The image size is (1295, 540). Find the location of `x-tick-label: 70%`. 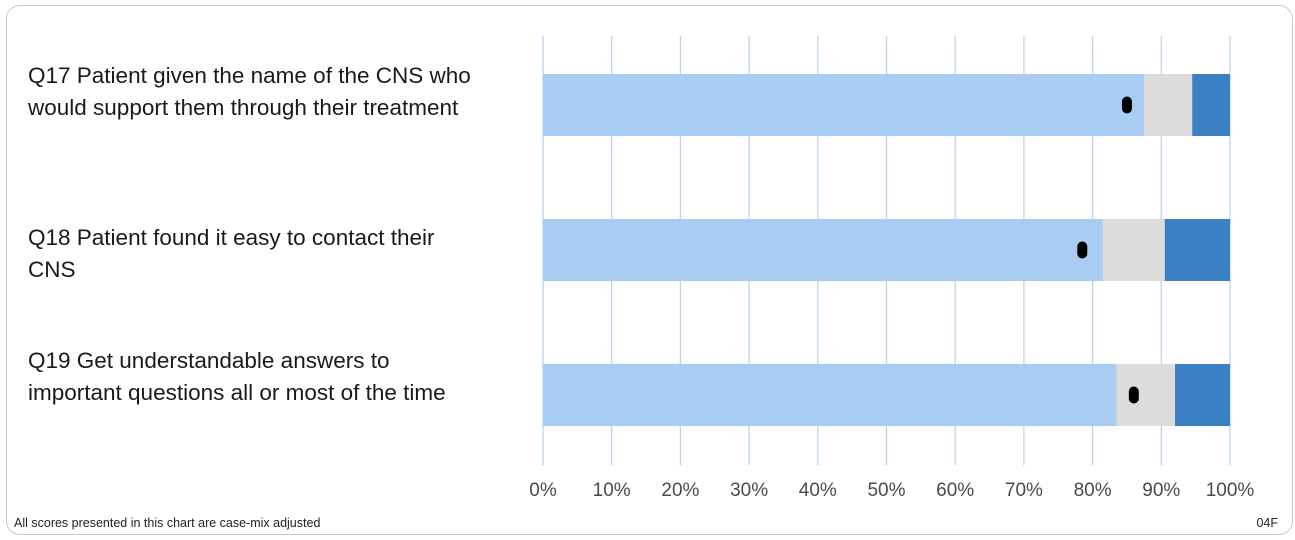

x-tick-label: 70% is located at coordinates (1024, 490).